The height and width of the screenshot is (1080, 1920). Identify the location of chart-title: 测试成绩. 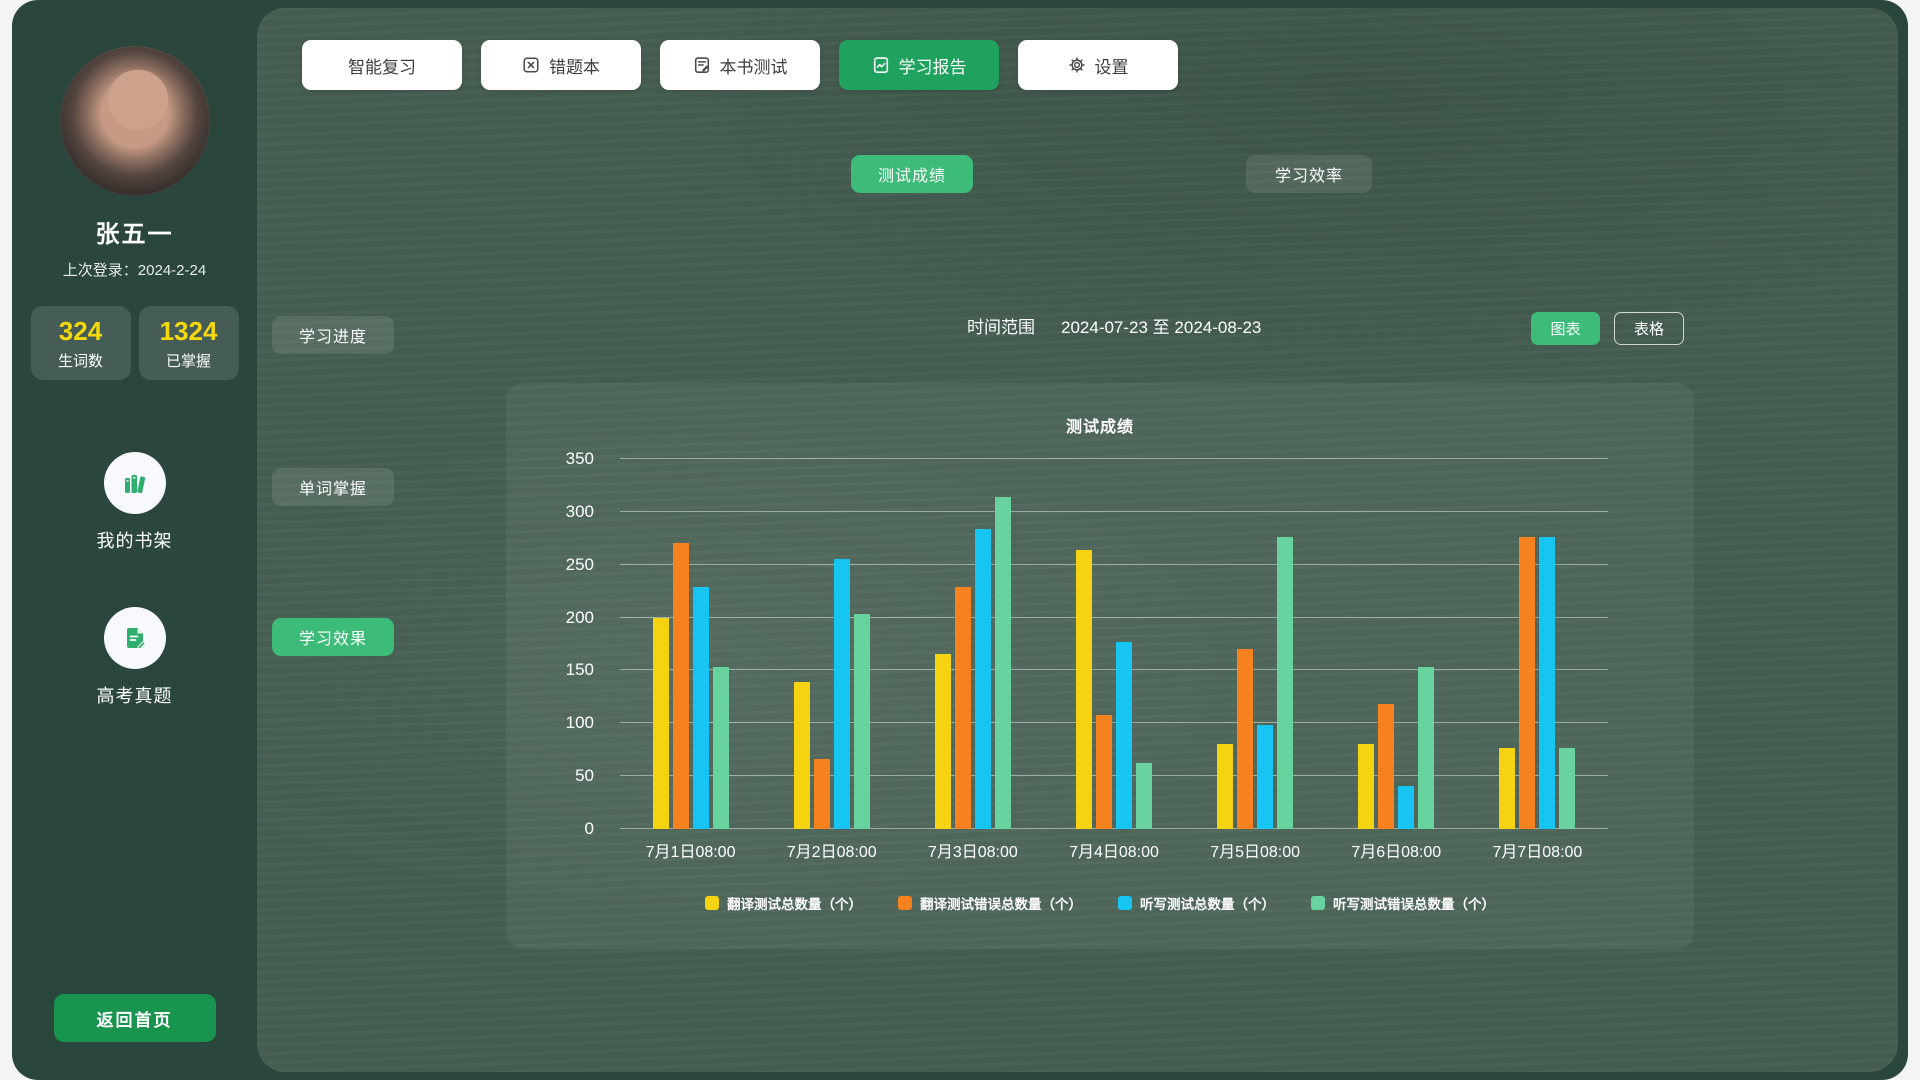
(1099, 427).